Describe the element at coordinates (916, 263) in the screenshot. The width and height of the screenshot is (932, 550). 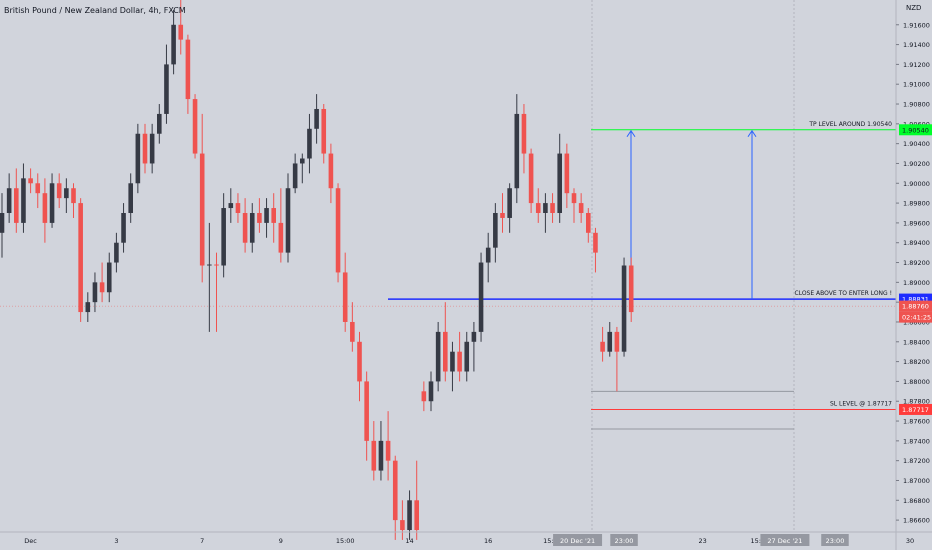
I see `price-tick-label: 1.89200` at that location.